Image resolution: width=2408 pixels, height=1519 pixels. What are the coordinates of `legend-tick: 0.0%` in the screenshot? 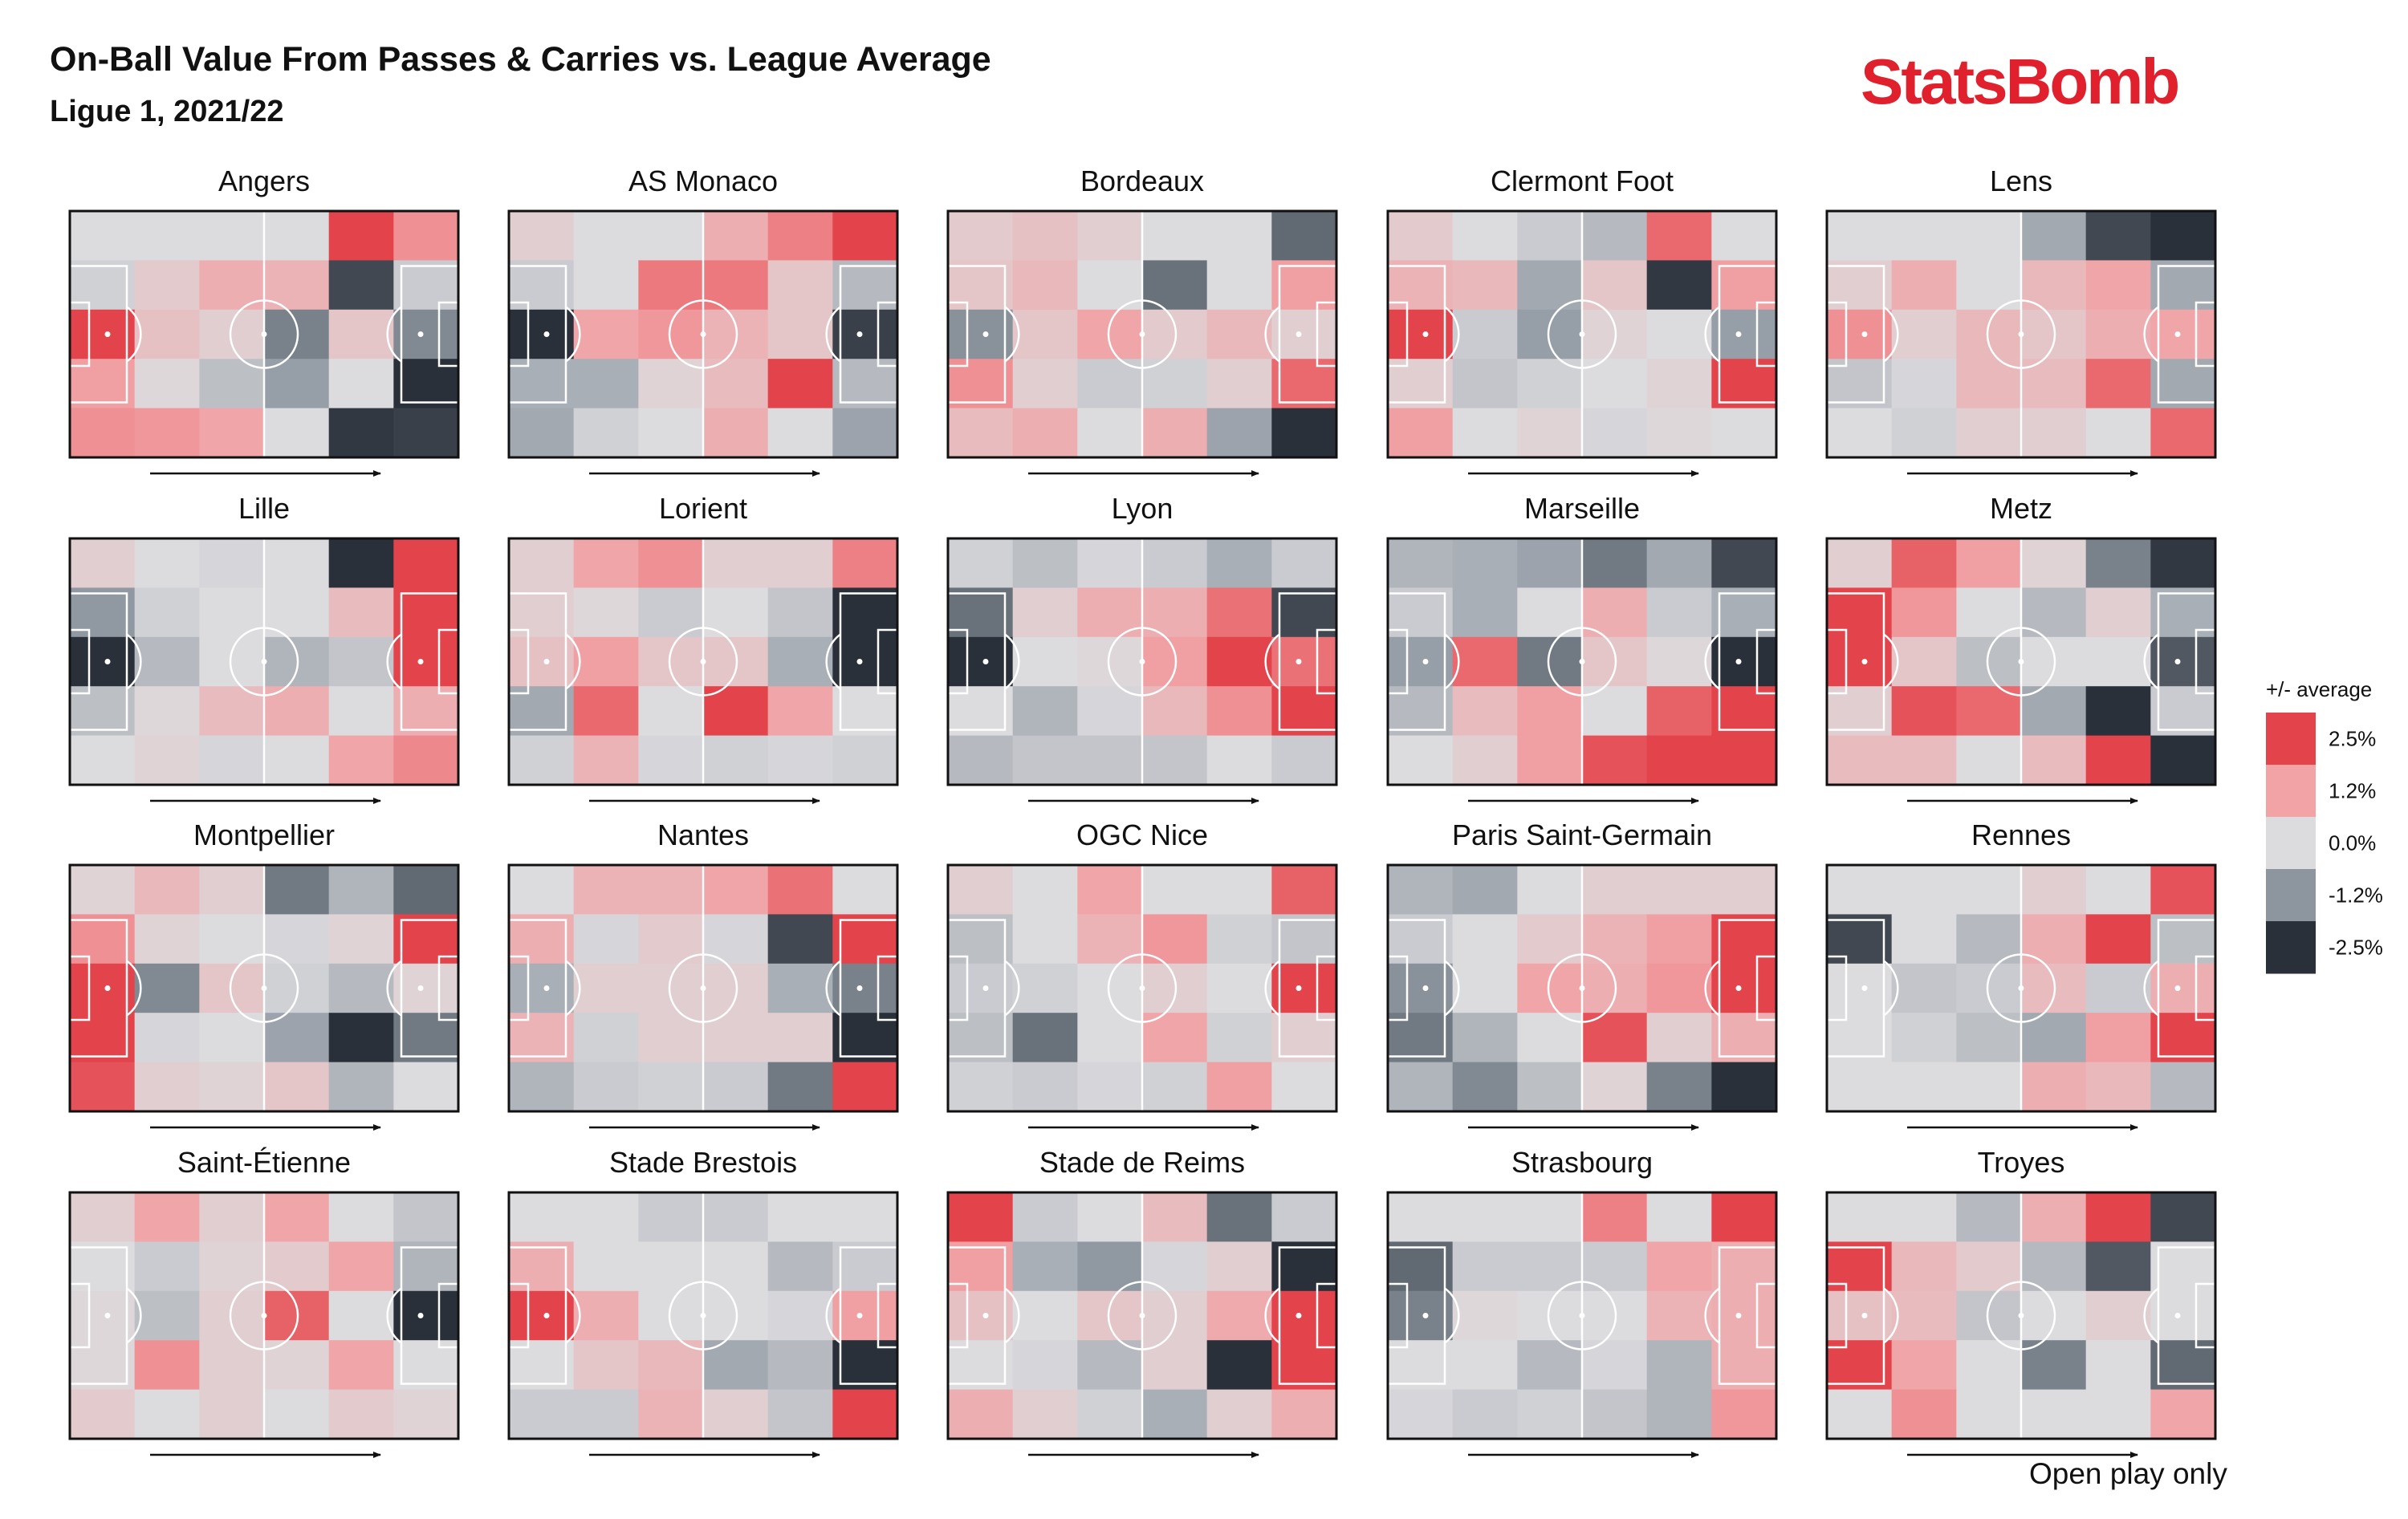 It's located at (2352, 843).